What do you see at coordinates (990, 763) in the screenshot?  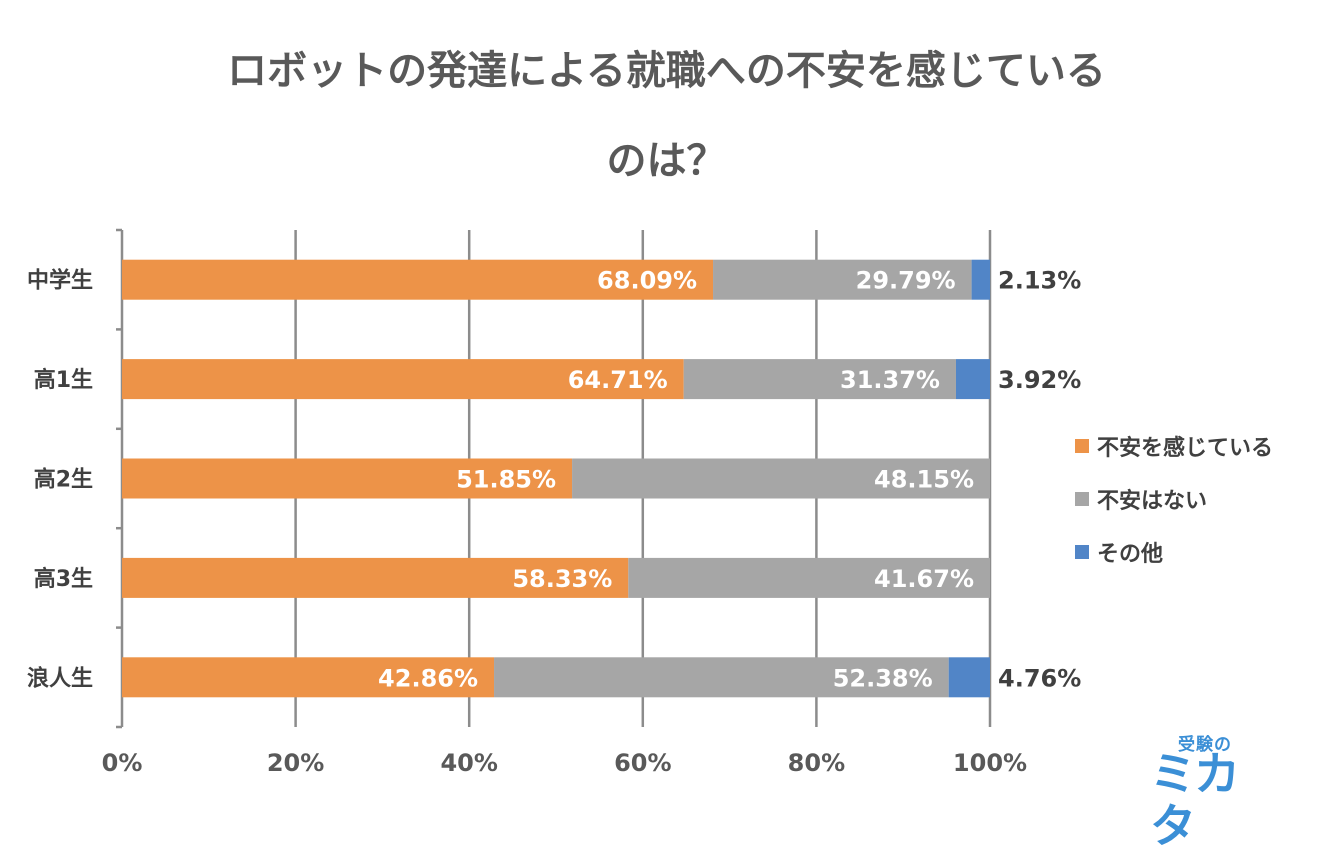 I see `x-tick-label-5: 100%` at bounding box center [990, 763].